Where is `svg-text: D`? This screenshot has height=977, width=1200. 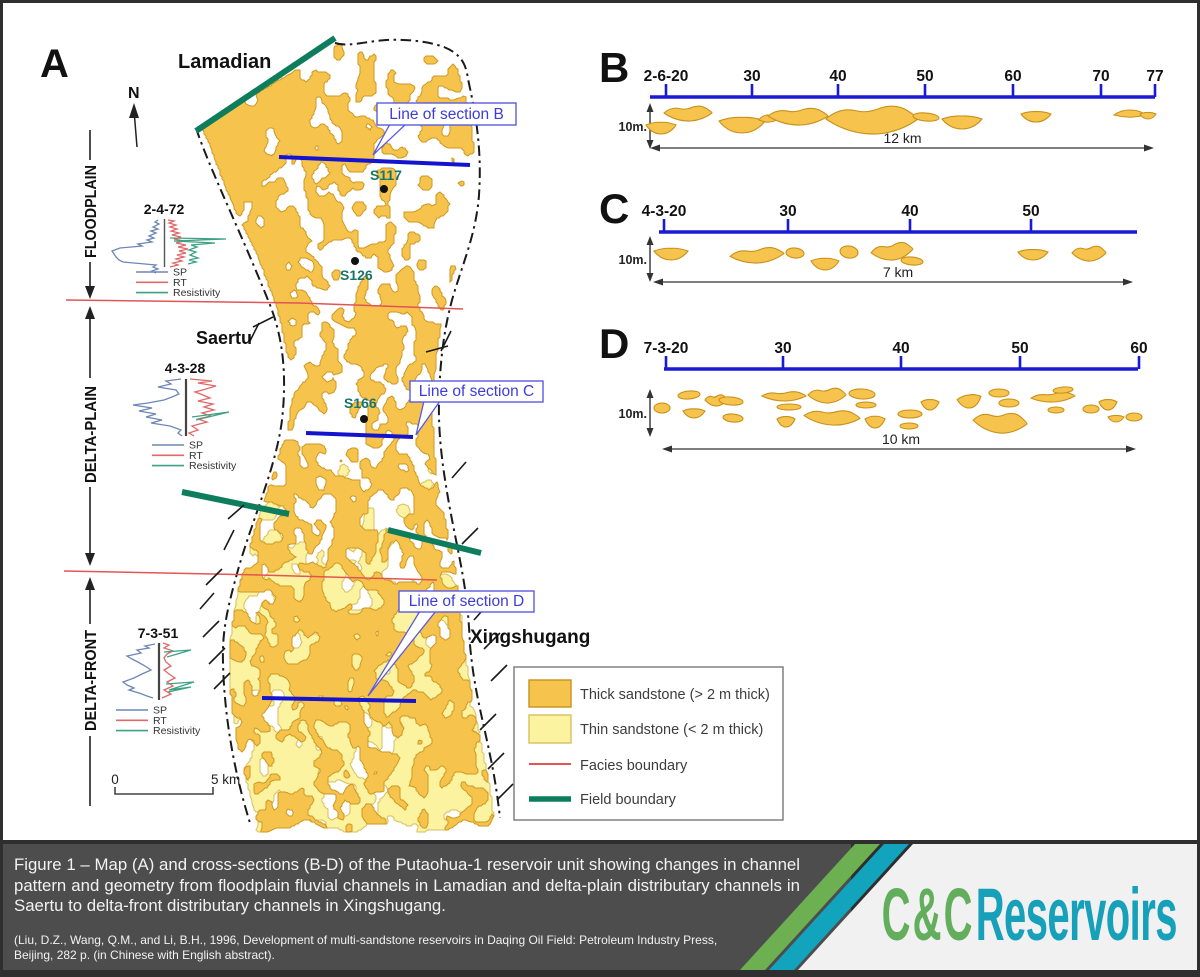
svg-text: D is located at coordinates (614, 343).